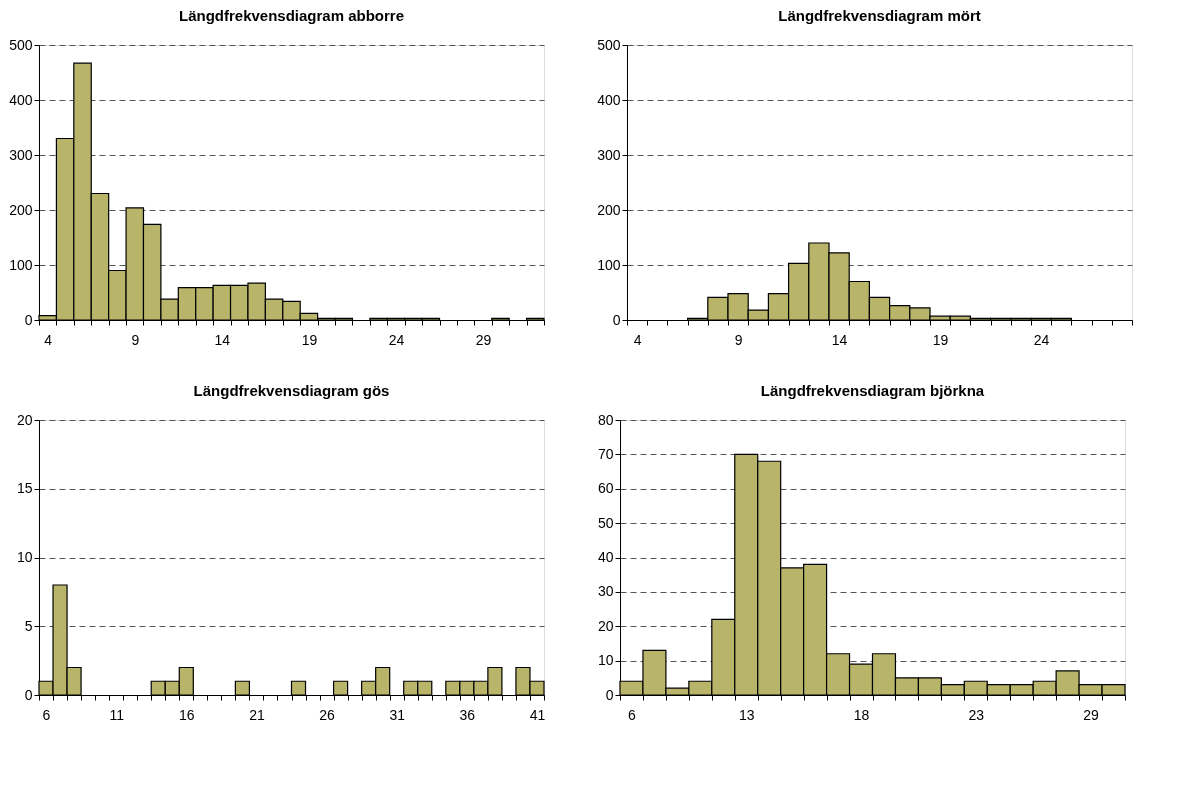  I want to click on x-tick-label: 41, so click(537, 714).